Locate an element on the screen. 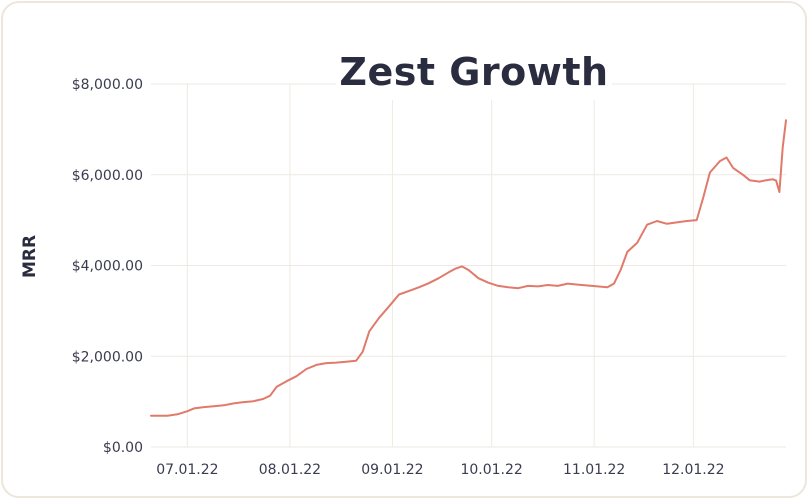 This screenshot has height=503, width=812. y-tick-label: $4,000.00 is located at coordinates (107, 267).